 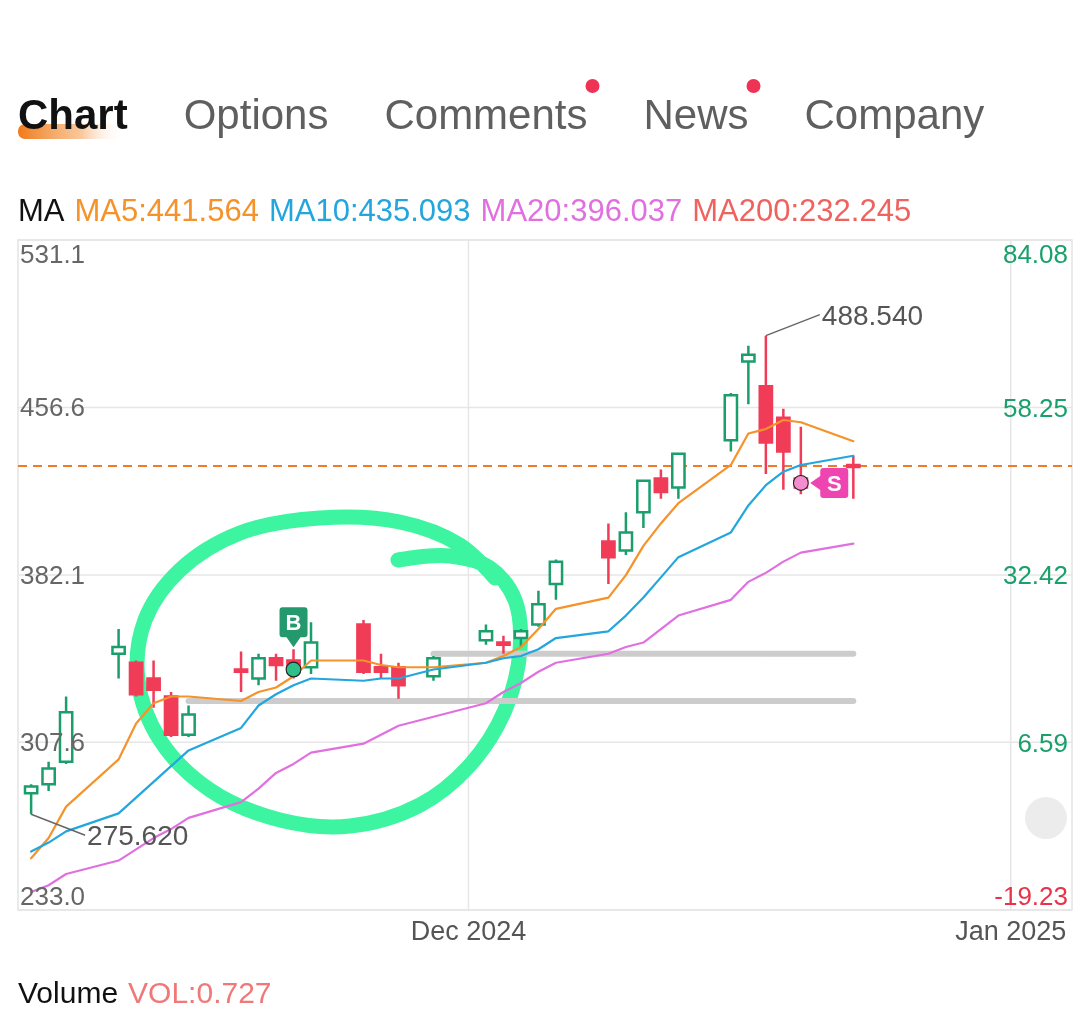 What do you see at coordinates (834, 483) in the screenshot?
I see `data-label: S` at bounding box center [834, 483].